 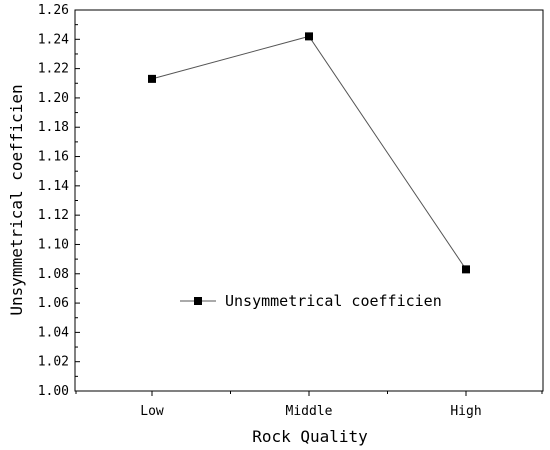 I want to click on legend: Unsymmetrical coefficien, so click(x=311, y=301).